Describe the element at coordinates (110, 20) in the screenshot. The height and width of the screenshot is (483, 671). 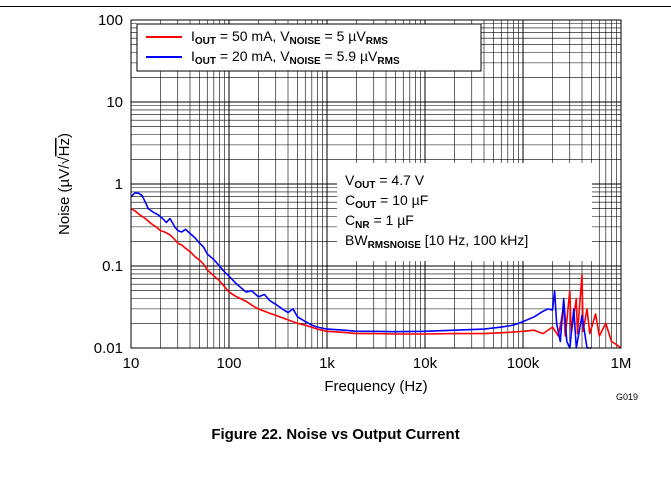
I see `y-tick-label: 100` at that location.